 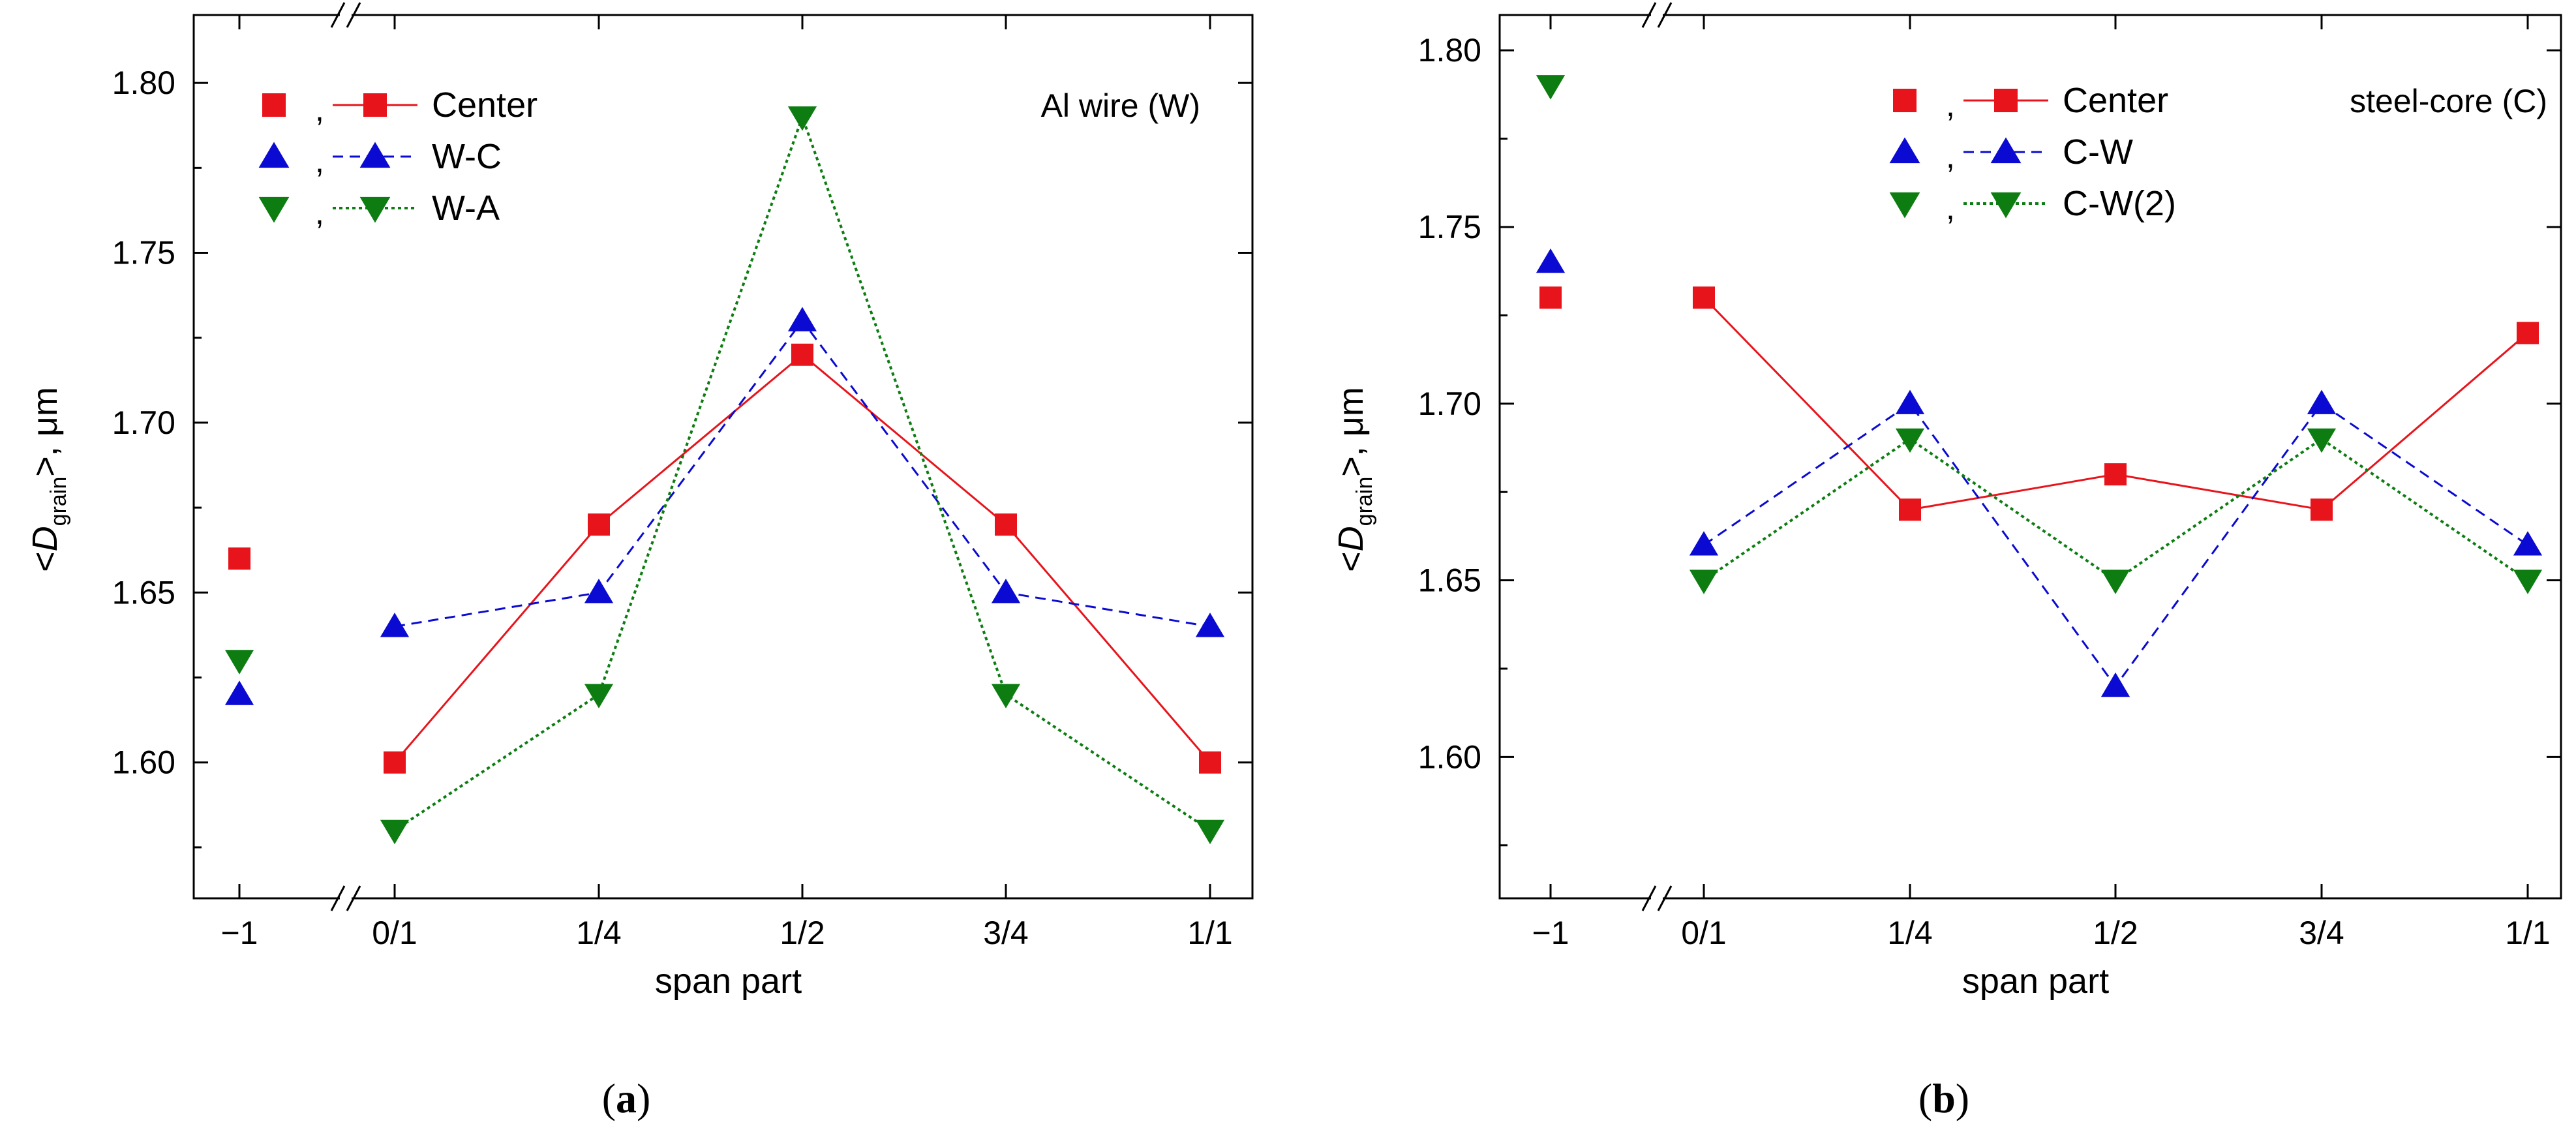 I want to click on panel-label-open-paren: (, so click(x=609, y=1098).